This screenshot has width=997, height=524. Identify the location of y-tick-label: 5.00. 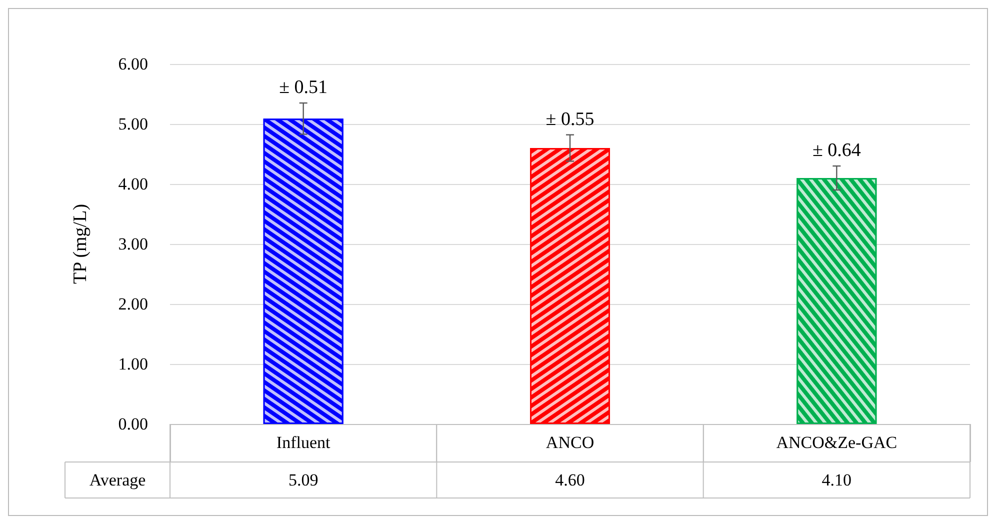
(133, 124).